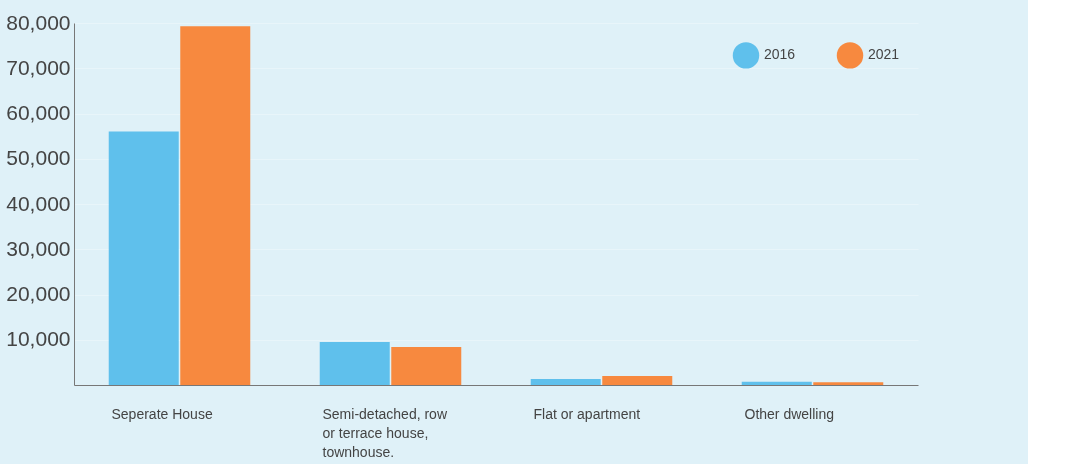 The height and width of the screenshot is (467, 1073). I want to click on y-tick-label: 10,000, so click(38, 339).